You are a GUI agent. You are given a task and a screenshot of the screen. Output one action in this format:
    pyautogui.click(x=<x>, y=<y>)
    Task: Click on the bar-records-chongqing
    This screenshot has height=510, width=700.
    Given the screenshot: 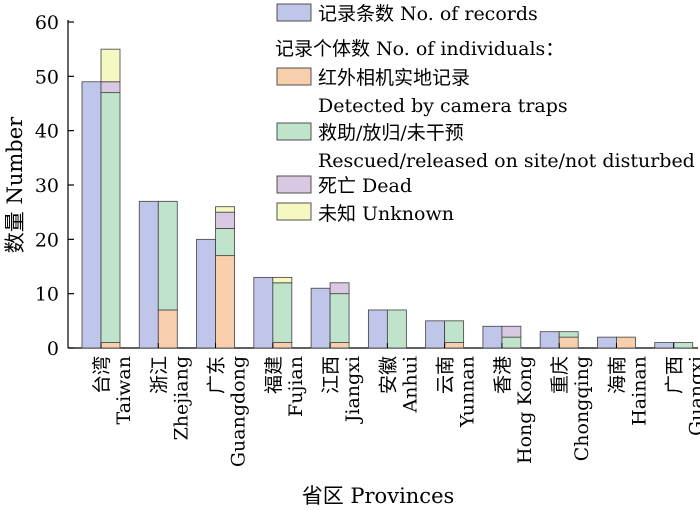 What is the action you would take?
    pyautogui.click(x=549, y=340)
    